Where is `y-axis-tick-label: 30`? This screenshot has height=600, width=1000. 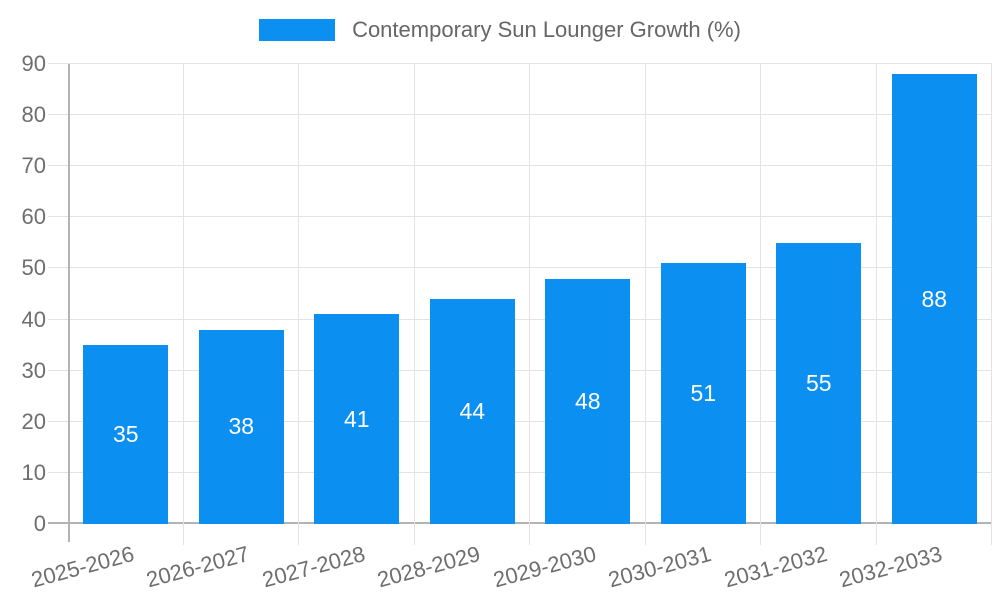 y-axis-tick-label: 30 is located at coordinates (33, 370).